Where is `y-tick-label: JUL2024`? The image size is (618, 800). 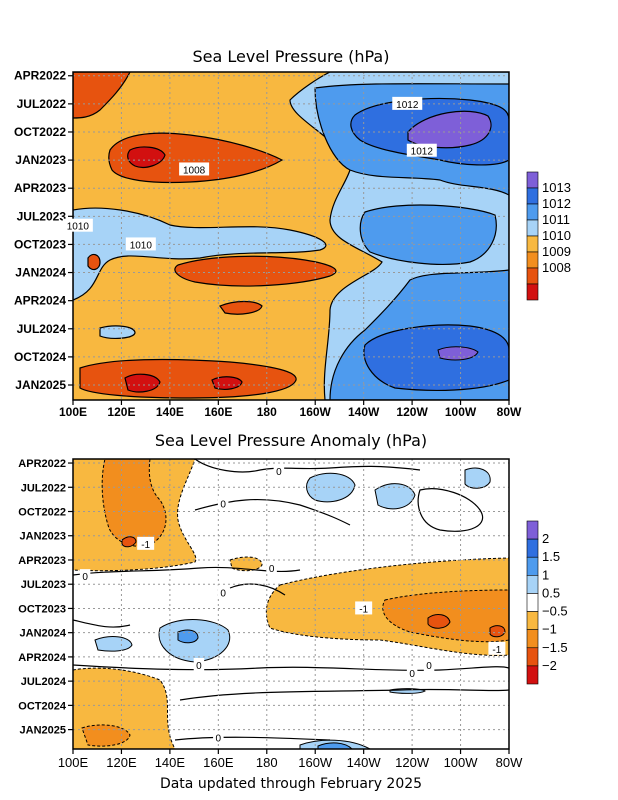
y-tick-label: JUL2024 is located at coordinates (44, 682).